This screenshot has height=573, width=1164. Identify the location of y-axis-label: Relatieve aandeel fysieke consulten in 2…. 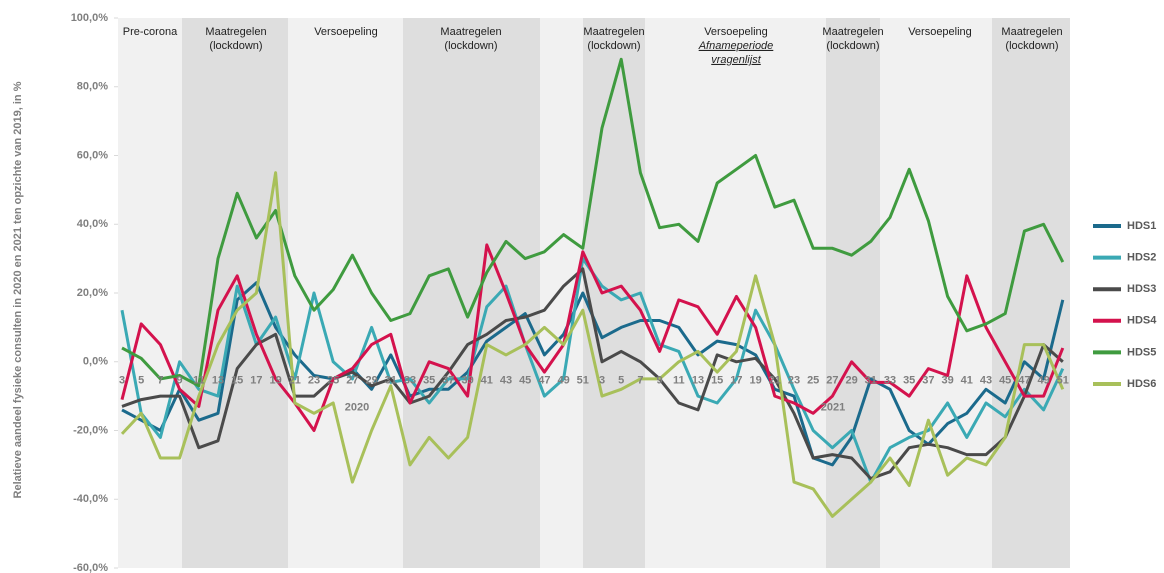
(18, 289).